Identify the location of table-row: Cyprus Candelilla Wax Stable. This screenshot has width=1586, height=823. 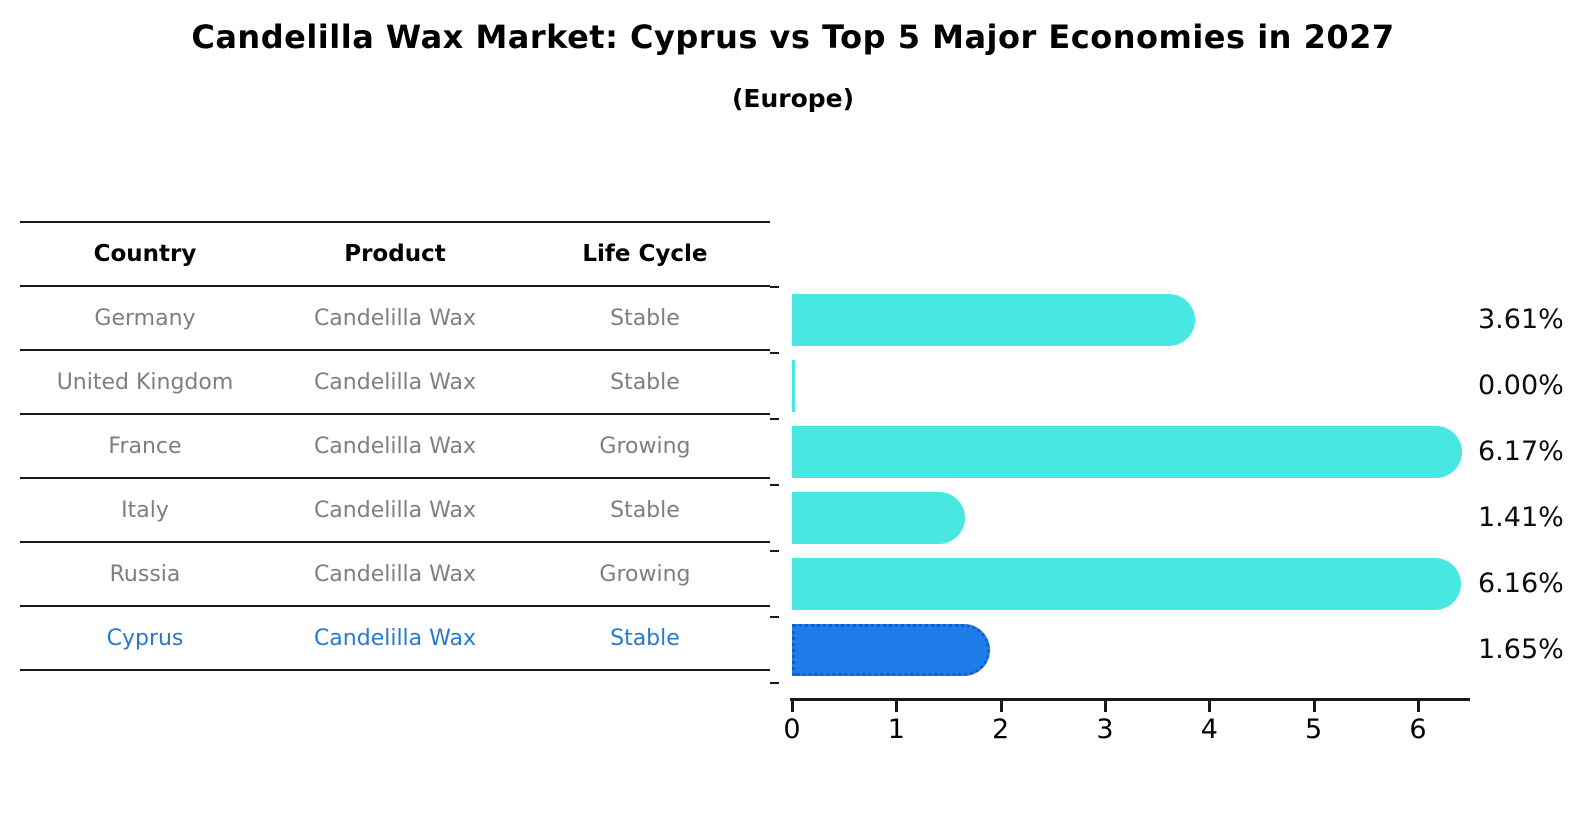
(395, 639).